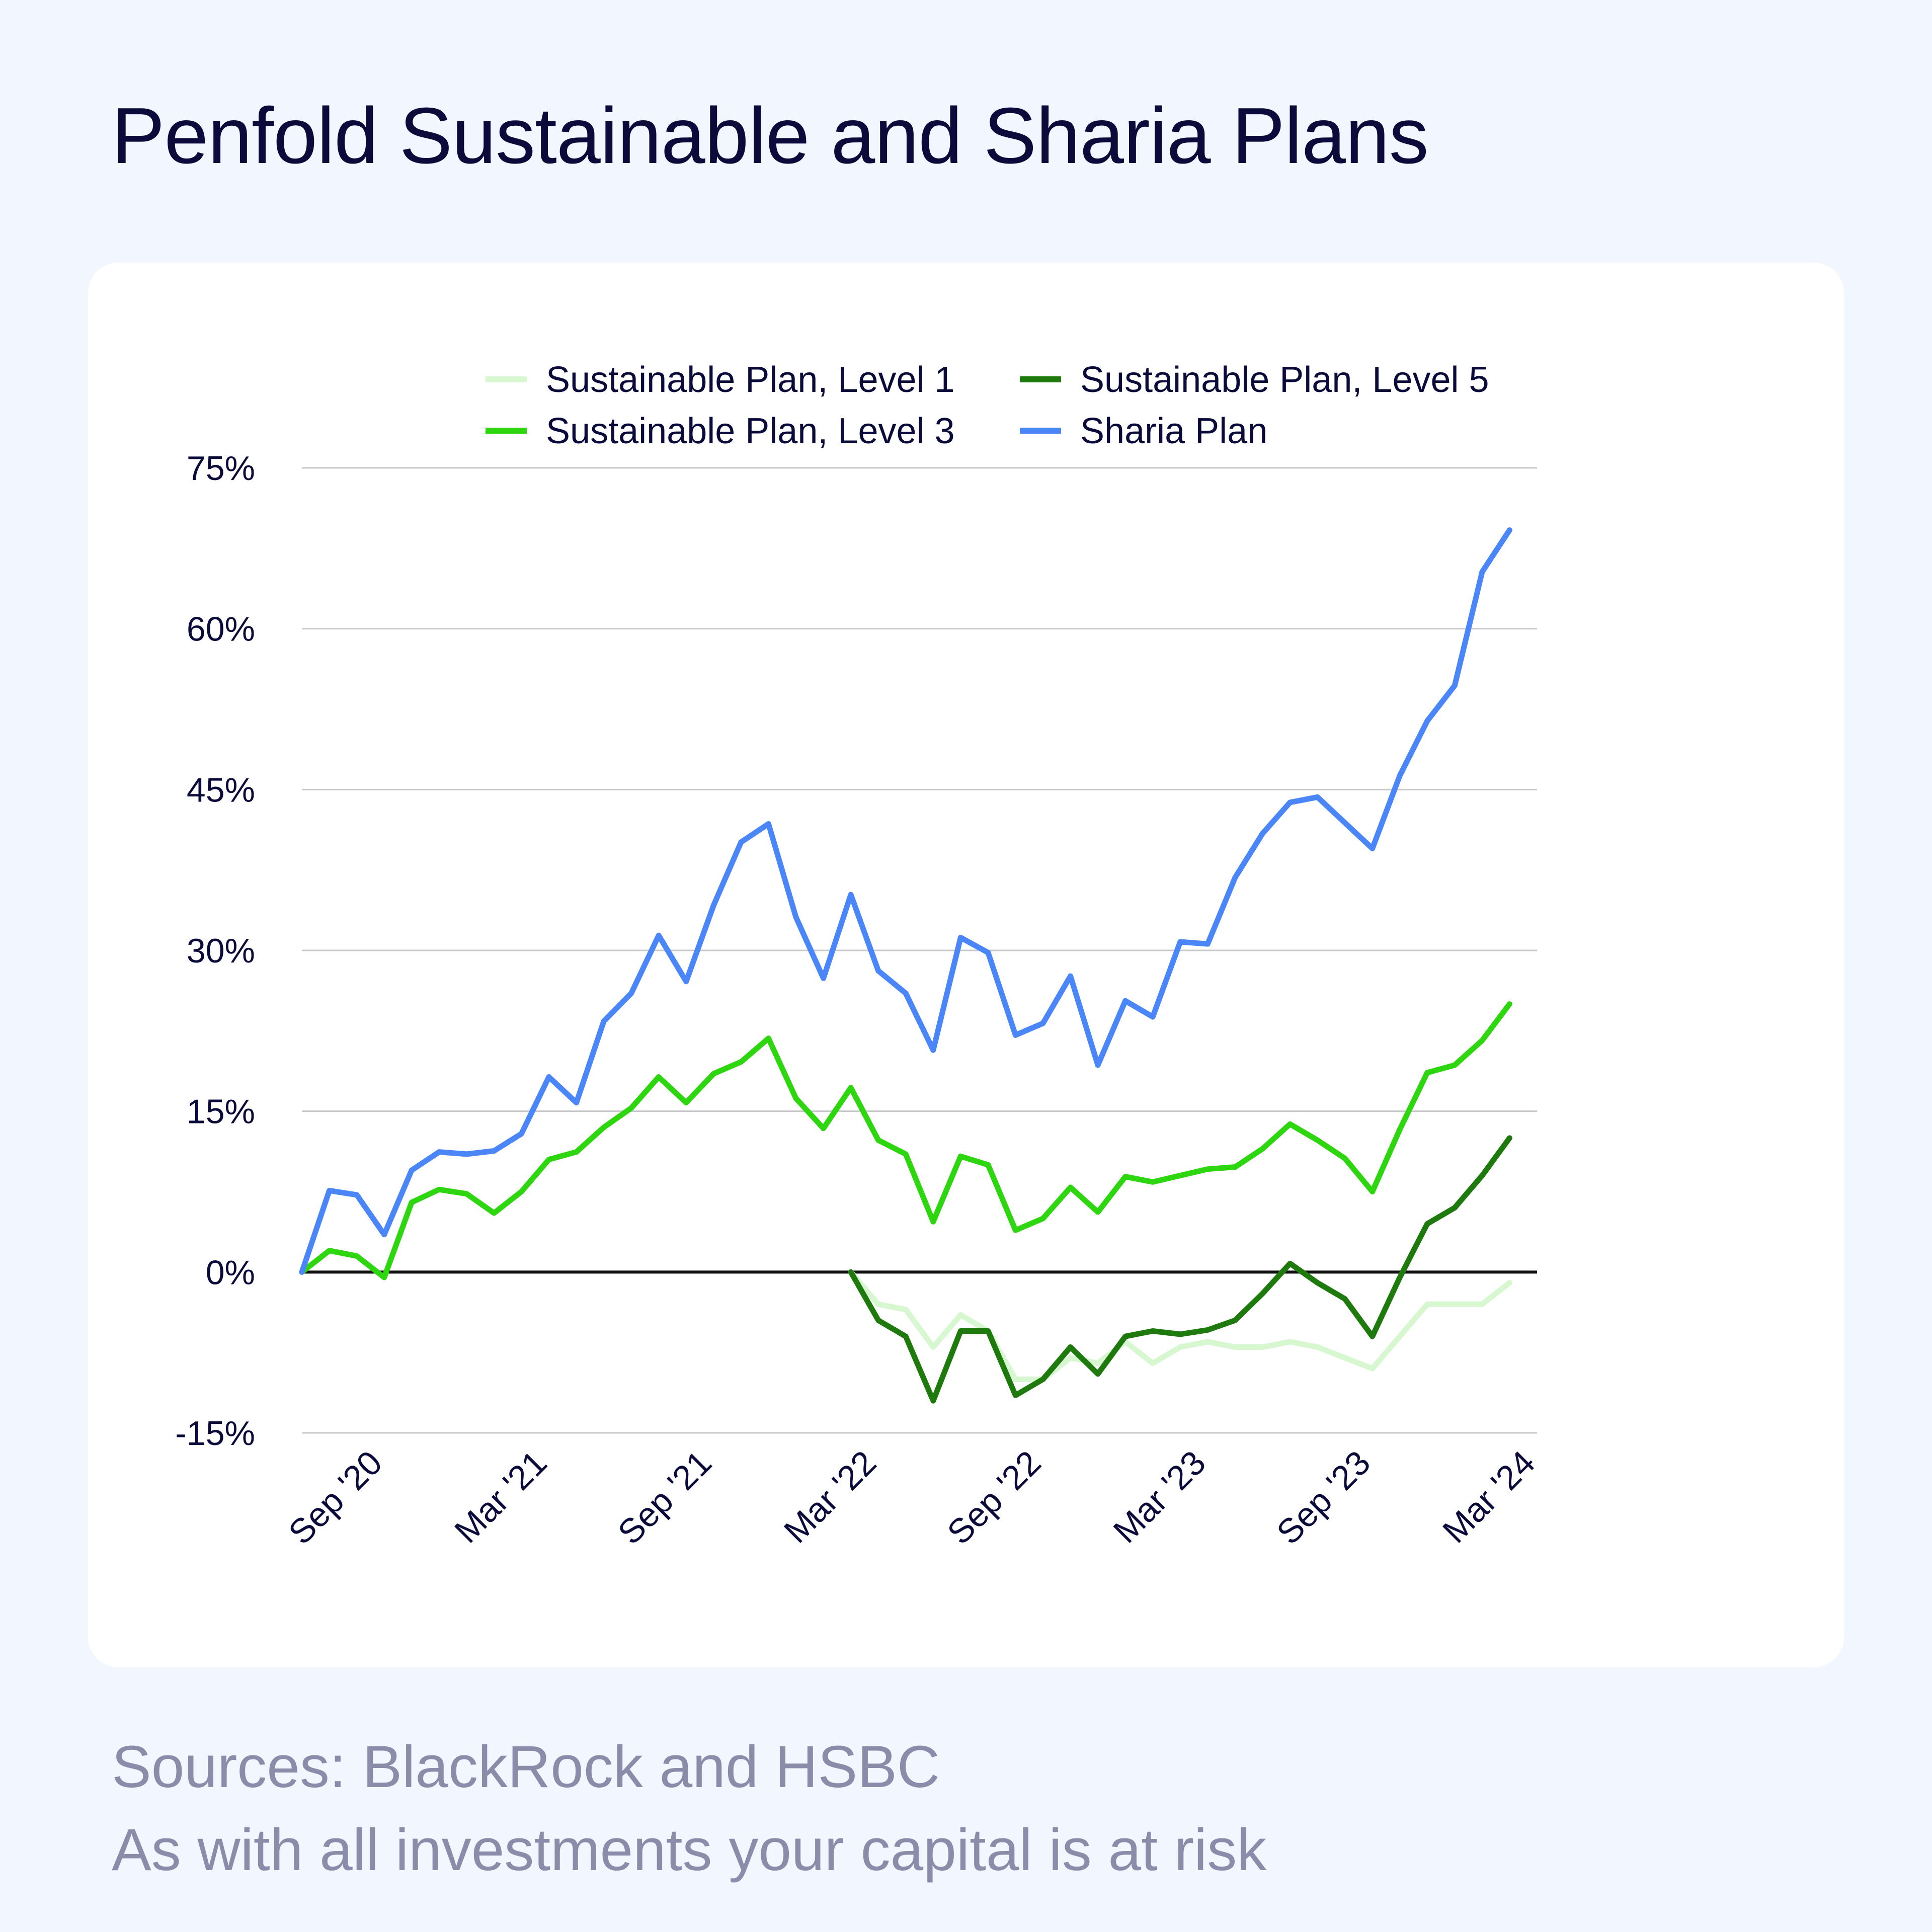 The image size is (1932, 1932). I want to click on x-tick-label: Sep '23, so click(1323, 1498).